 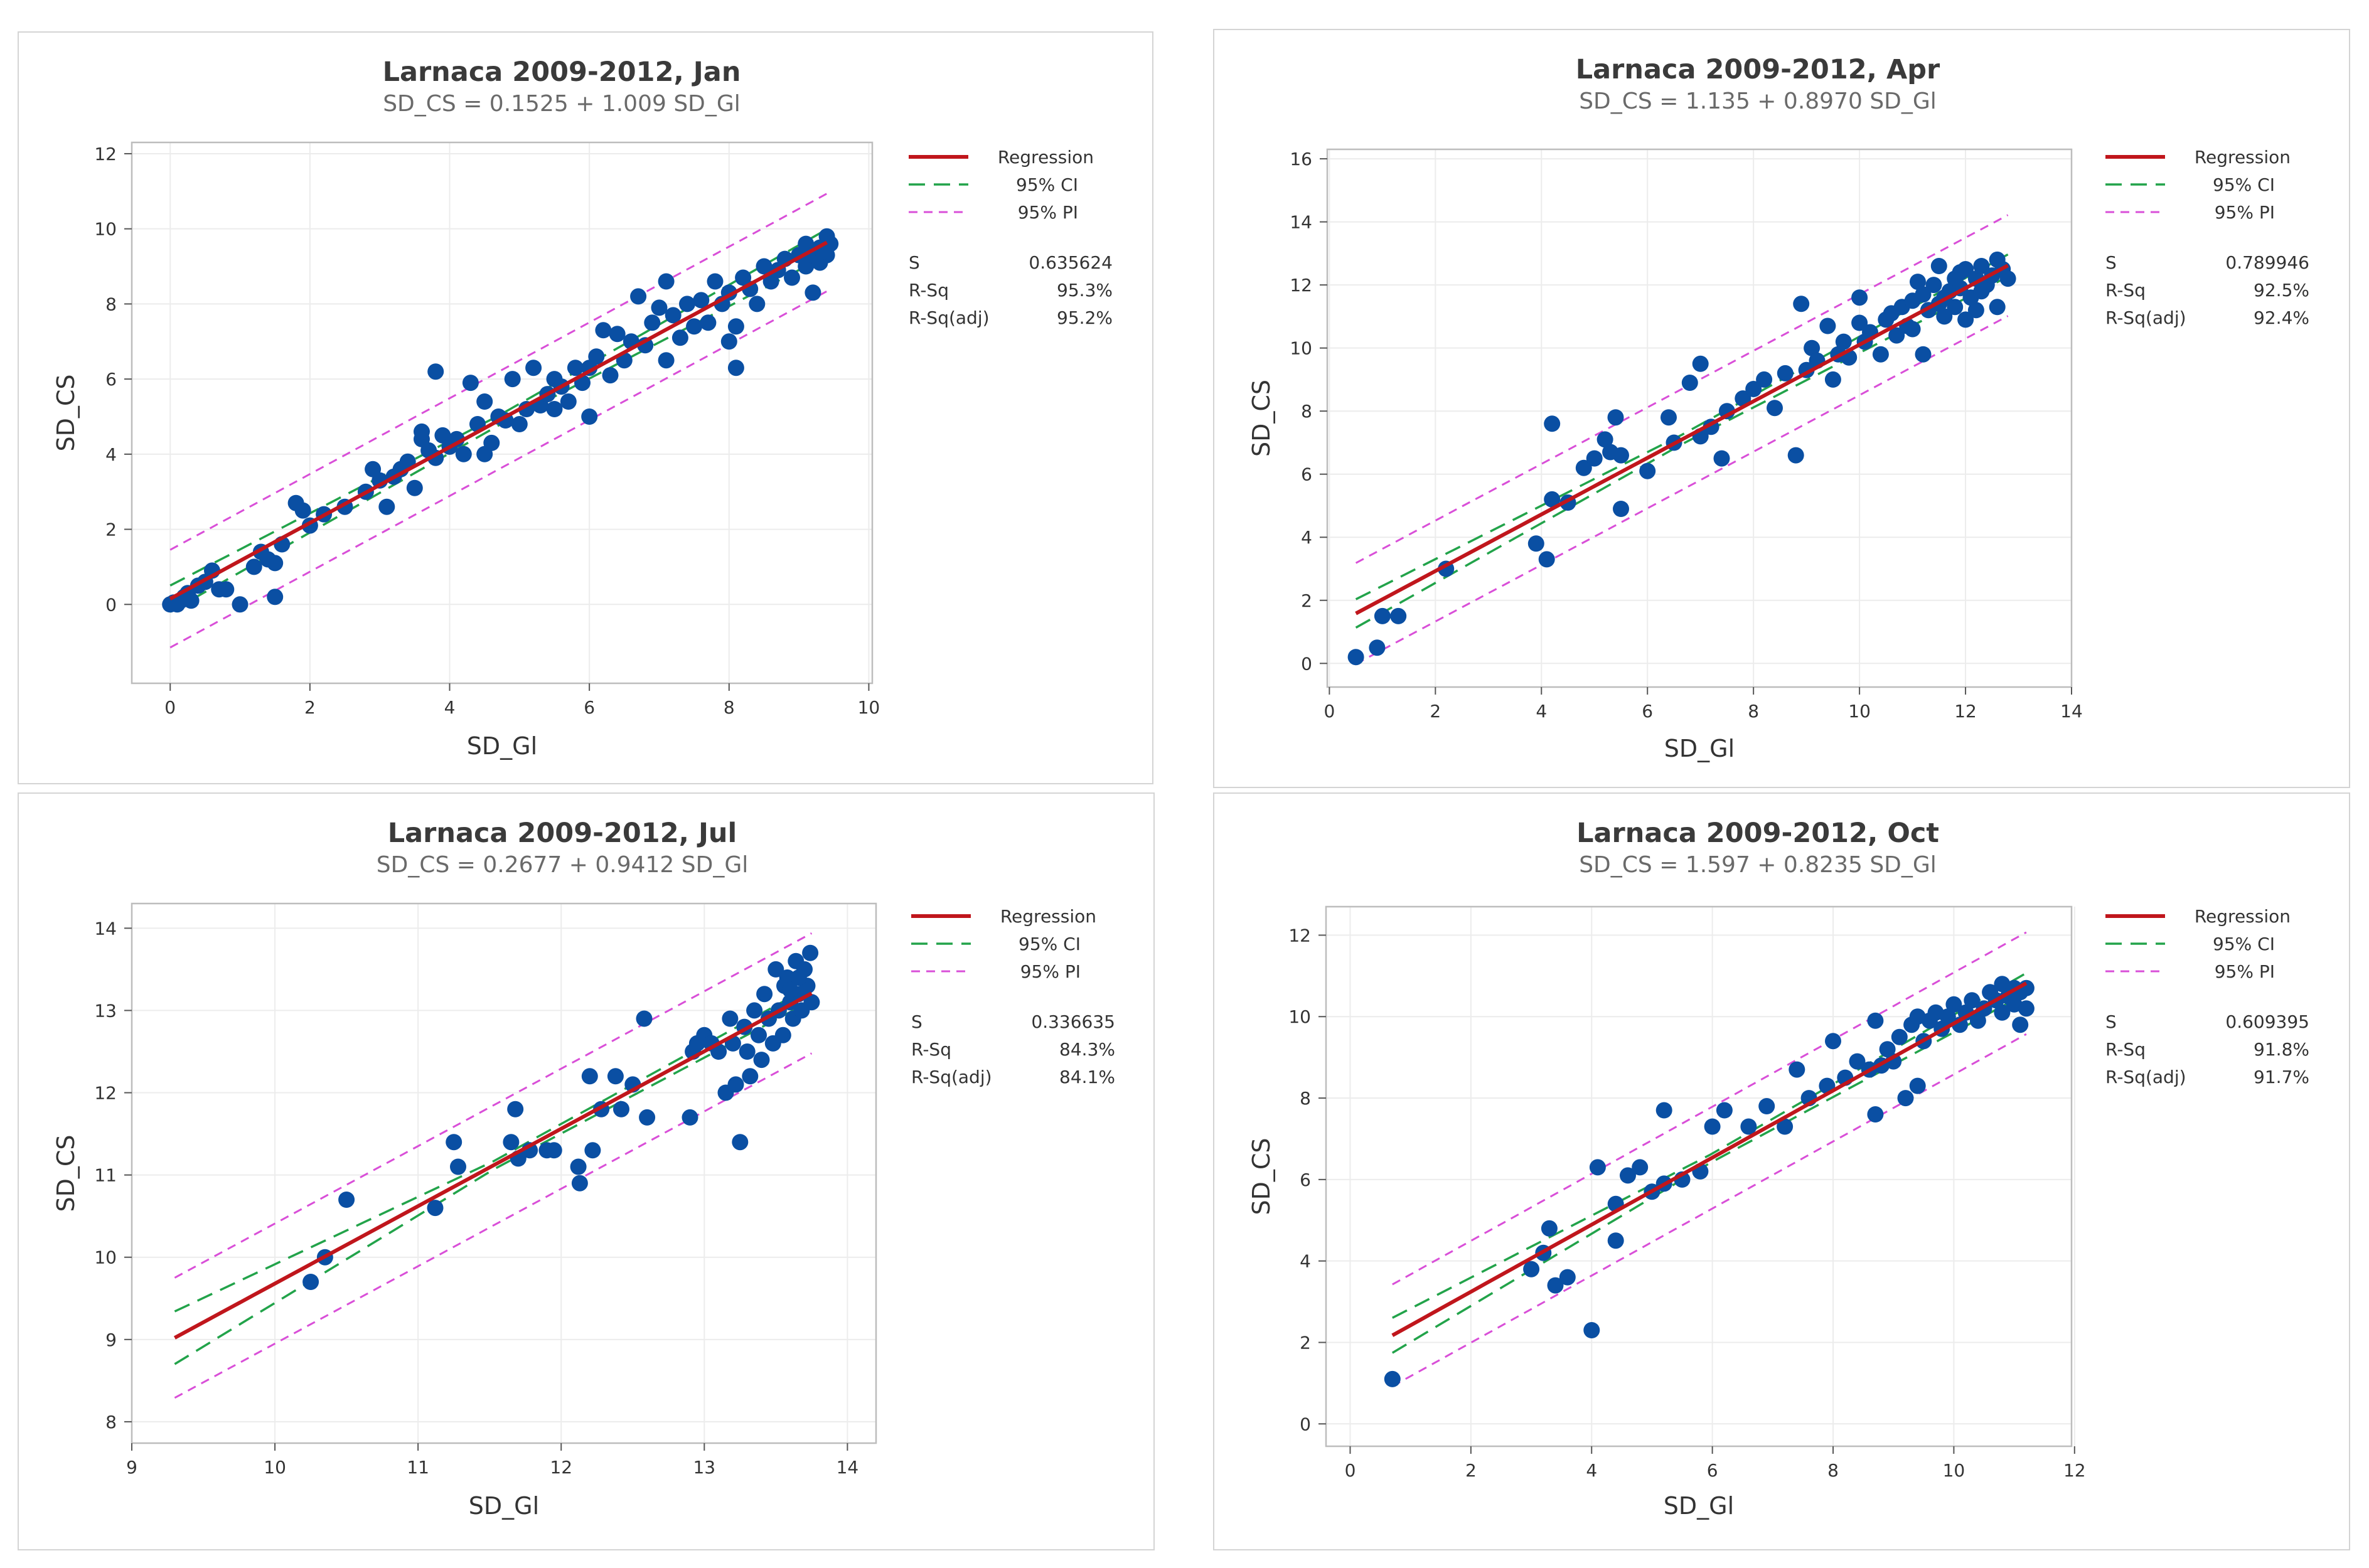 What do you see at coordinates (2074, 1470) in the screenshot?
I see `x-tick-label: 12` at bounding box center [2074, 1470].